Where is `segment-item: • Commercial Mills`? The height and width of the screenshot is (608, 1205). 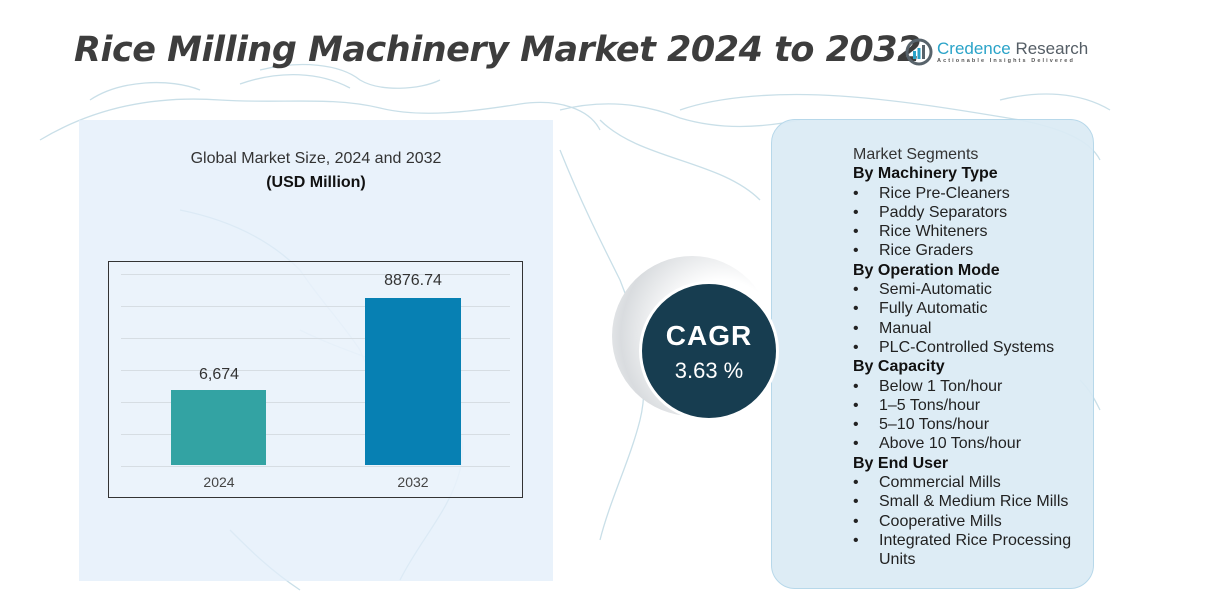
segment-item: • Commercial Mills is located at coordinates (927, 483).